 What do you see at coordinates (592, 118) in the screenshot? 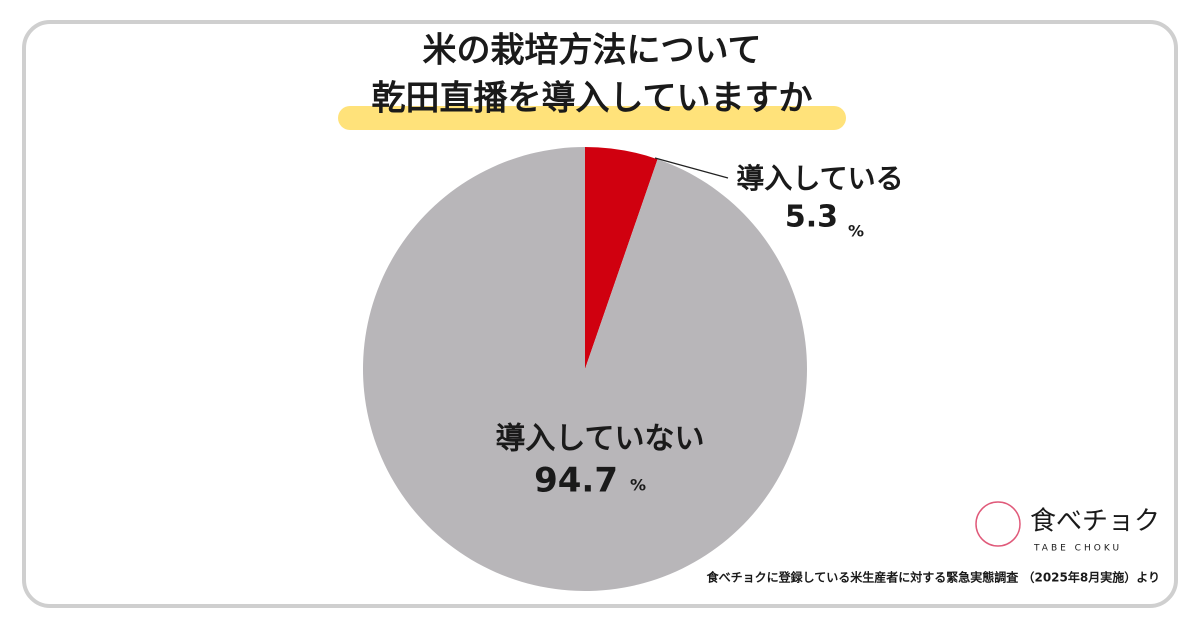
I see `title-highlight` at bounding box center [592, 118].